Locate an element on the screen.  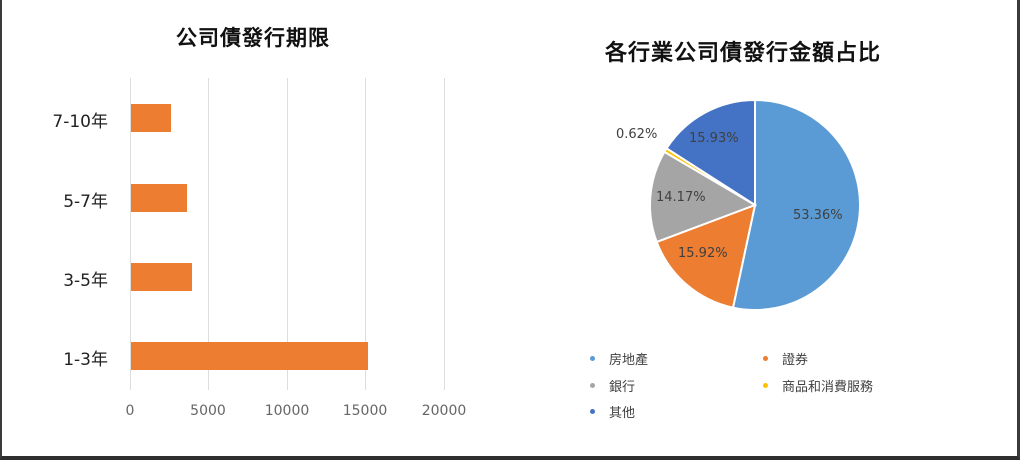
x-tick-20000: 20000 is located at coordinates (444, 411).